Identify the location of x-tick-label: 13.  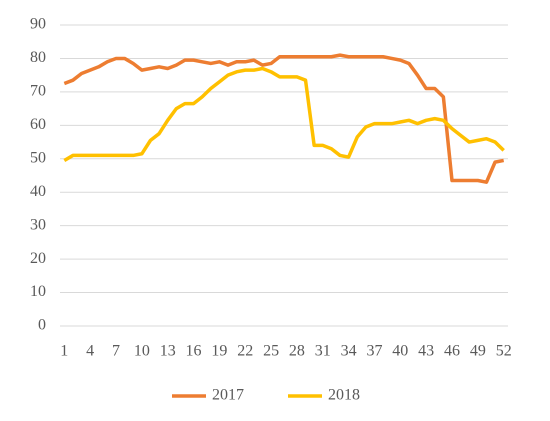
(168, 351).